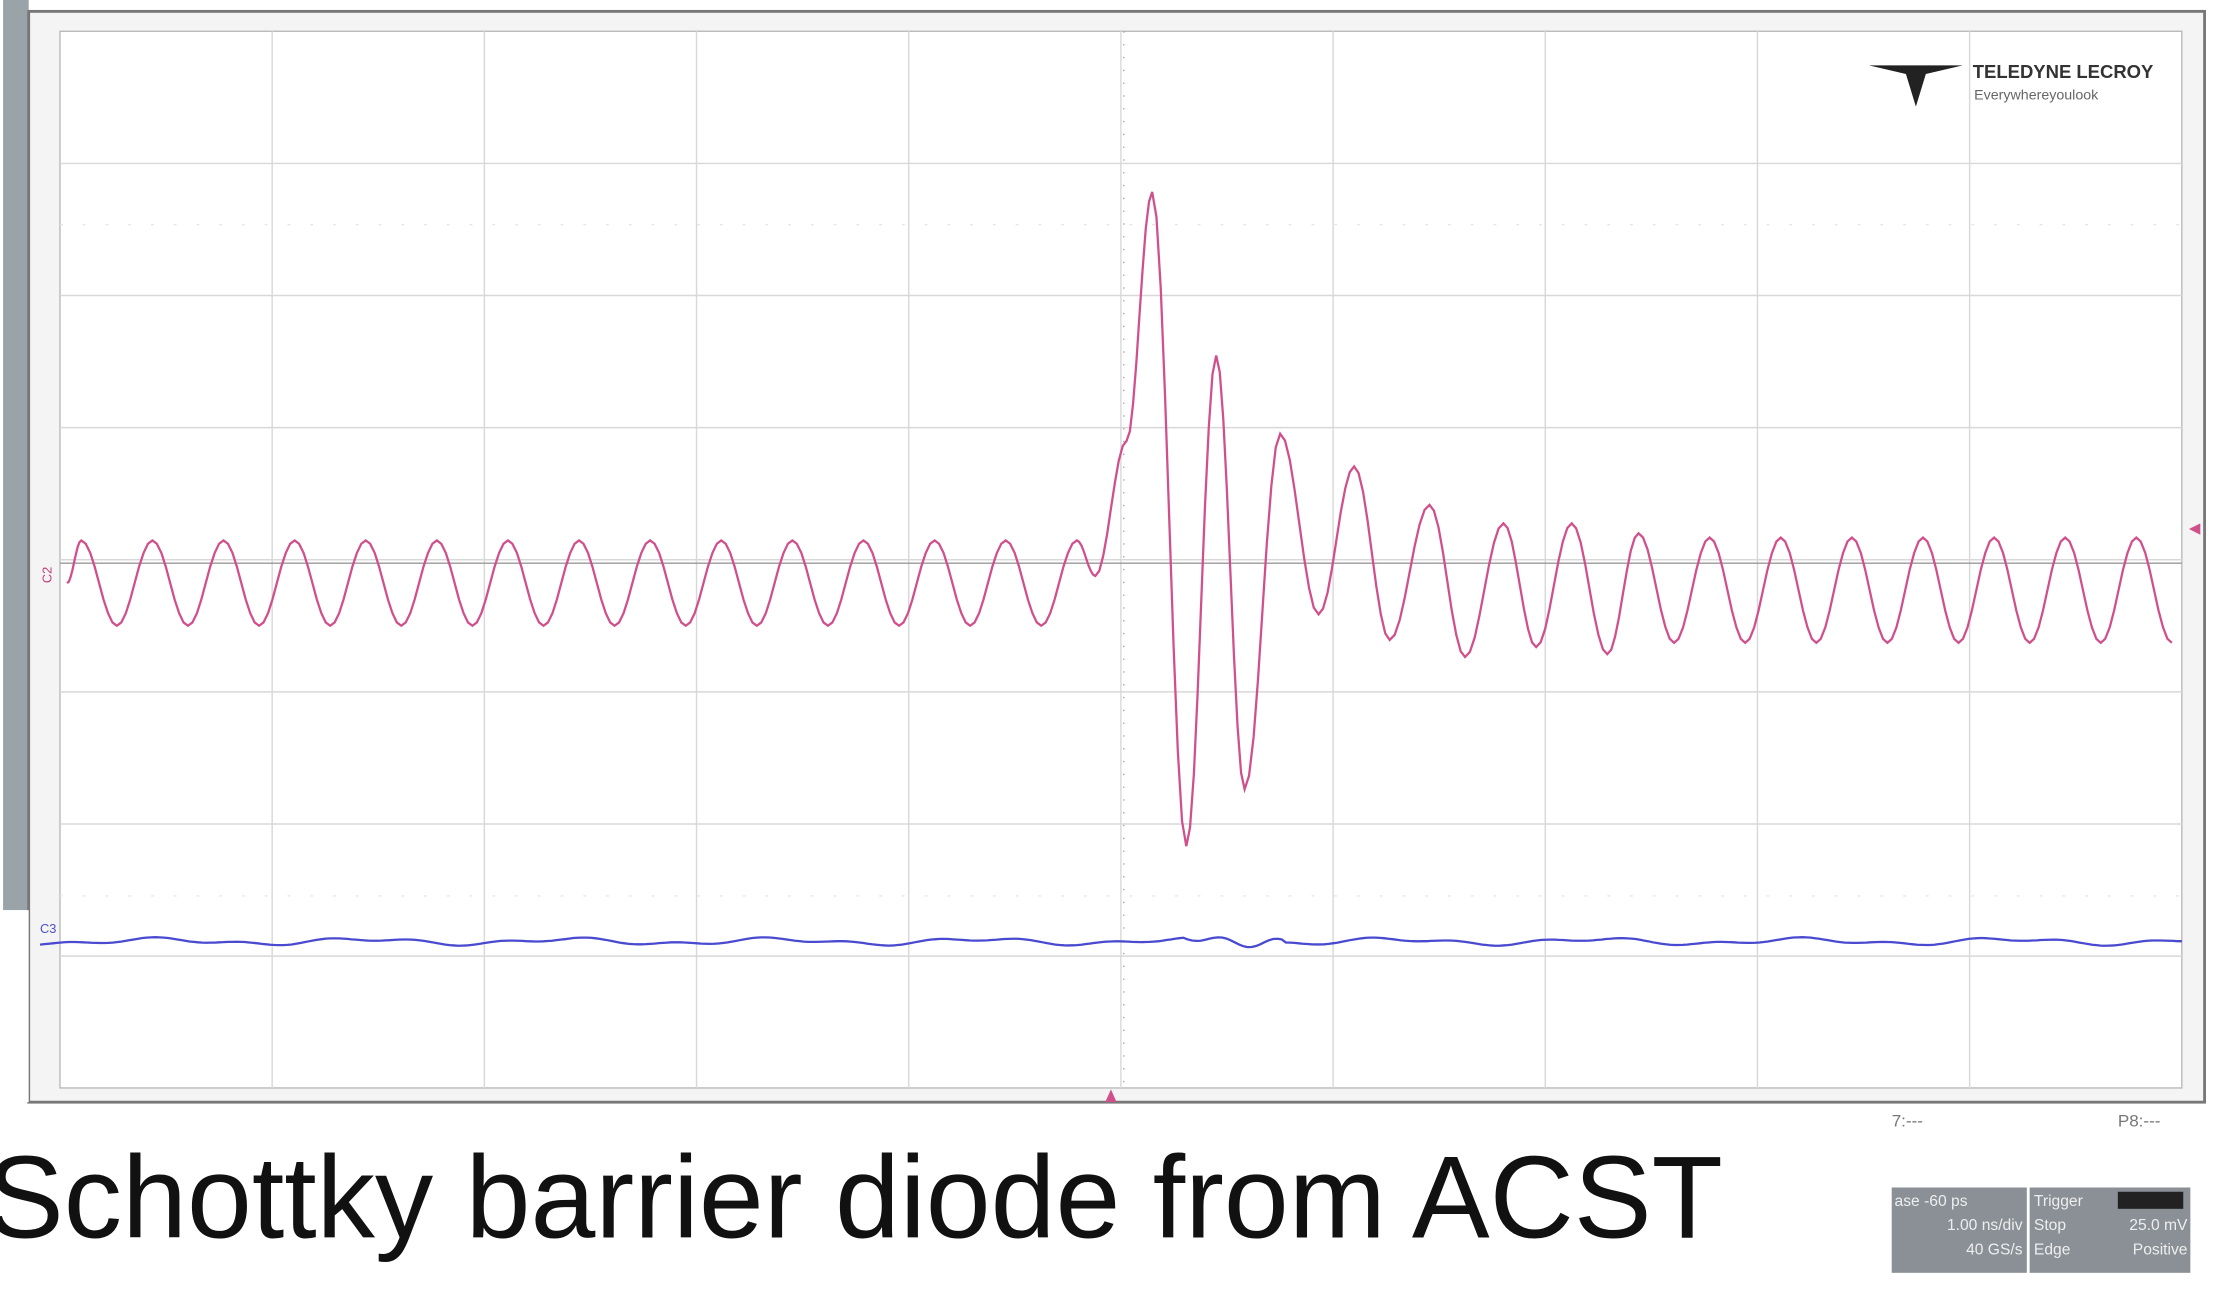  Describe the element at coordinates (2194, 529) in the screenshot. I see `level-marker` at that location.